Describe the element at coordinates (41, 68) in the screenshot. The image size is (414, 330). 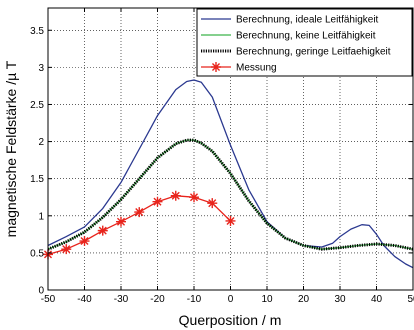
I see `y-tick-label: 3` at that location.